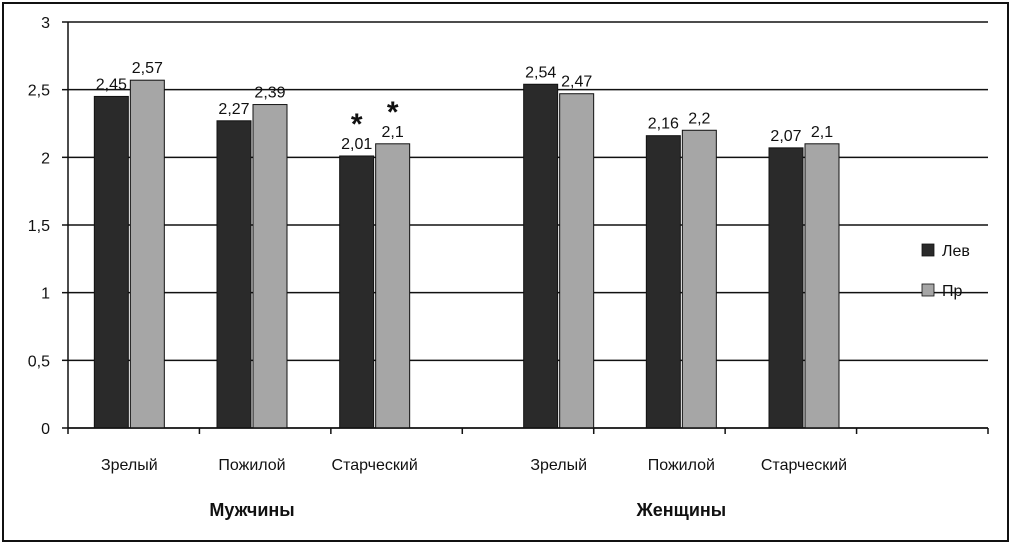 The width and height of the screenshot is (1013, 546). Describe the element at coordinates (699, 118) in the screenshot. I see `bar-value-label: 2,2` at that location.